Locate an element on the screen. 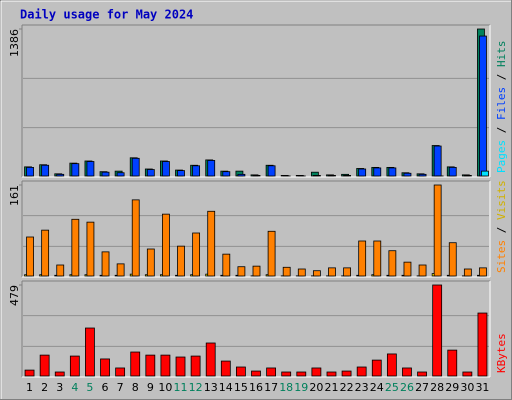 This screenshot has height=400, width=512. x-tick-label: 19 is located at coordinates (301, 387).